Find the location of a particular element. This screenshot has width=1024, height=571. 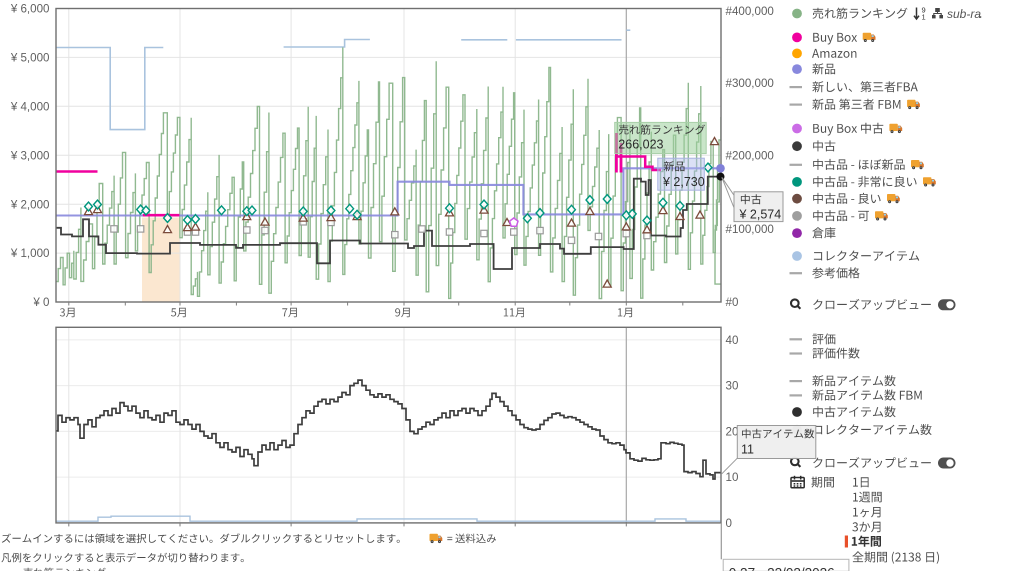

svg-text: 30 is located at coordinates (732, 386).